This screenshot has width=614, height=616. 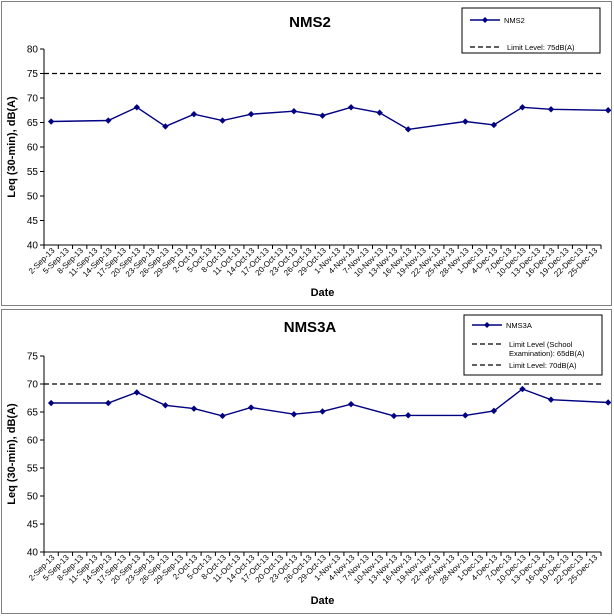 I want to click on legend-label-limit: Limit Level (School Examination): 65dB(A), so click(x=547, y=349).